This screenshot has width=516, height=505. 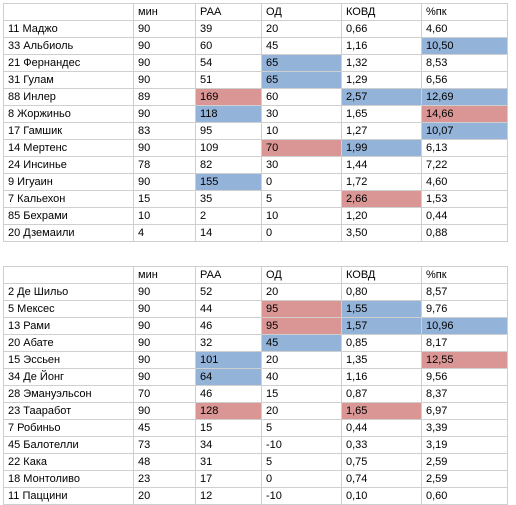 What do you see at coordinates (68, 292) in the screenshot?
I see `player-name-cell: 2 Де Шильо` at bounding box center [68, 292].